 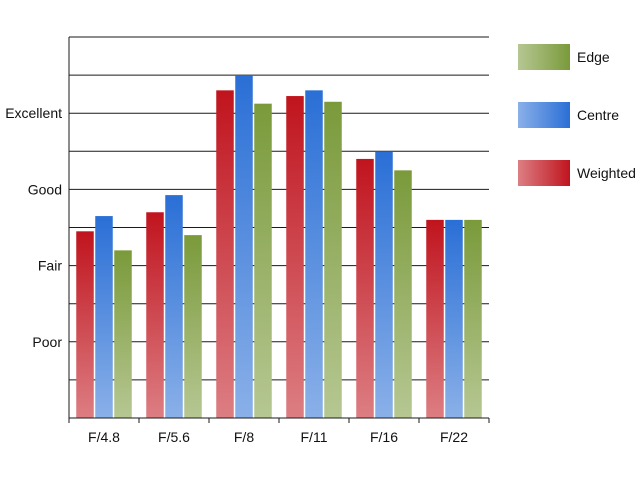 I want to click on x-tick-label: F/16, so click(x=384, y=437).